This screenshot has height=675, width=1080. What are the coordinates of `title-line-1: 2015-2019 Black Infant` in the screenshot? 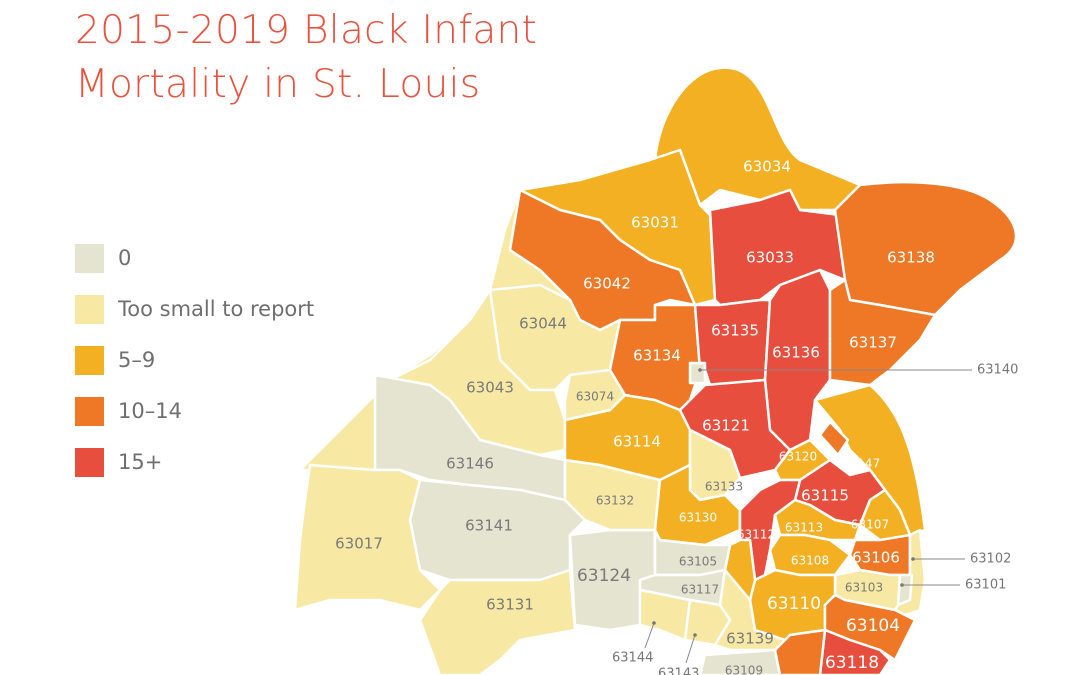 It's located at (306, 30).